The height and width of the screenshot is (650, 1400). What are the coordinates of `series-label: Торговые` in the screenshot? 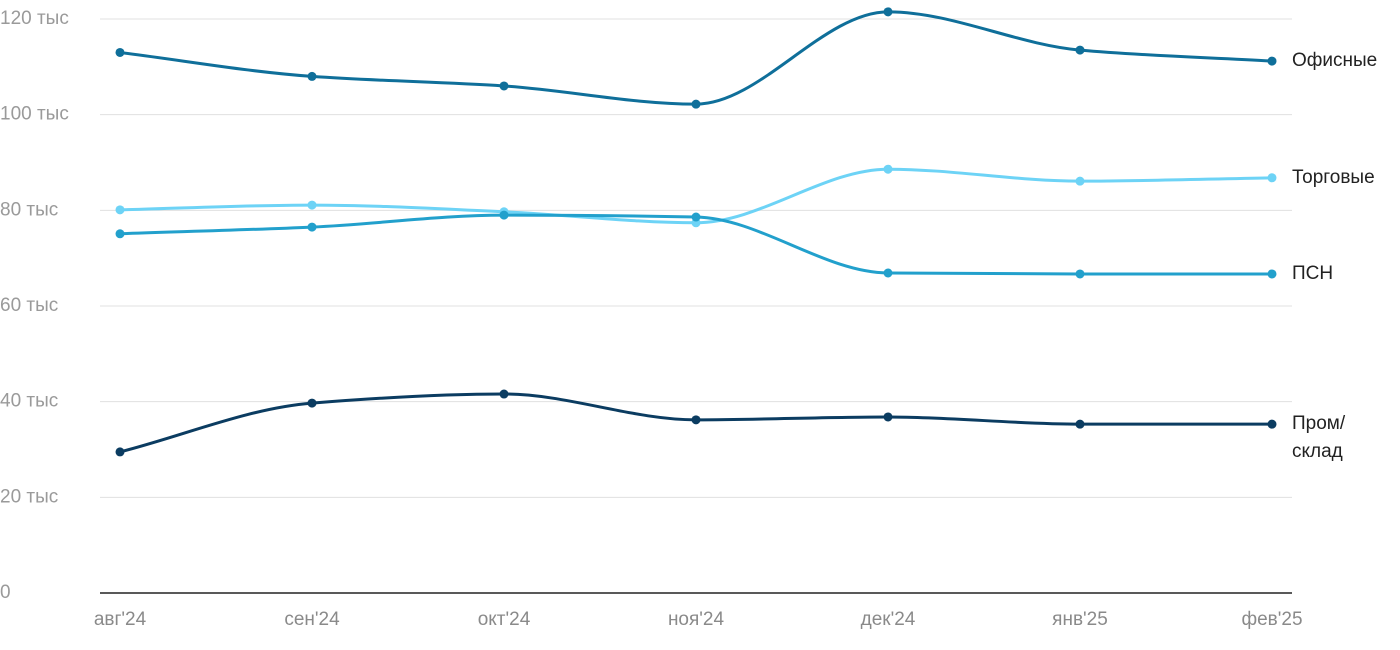 It's located at (1333, 177).